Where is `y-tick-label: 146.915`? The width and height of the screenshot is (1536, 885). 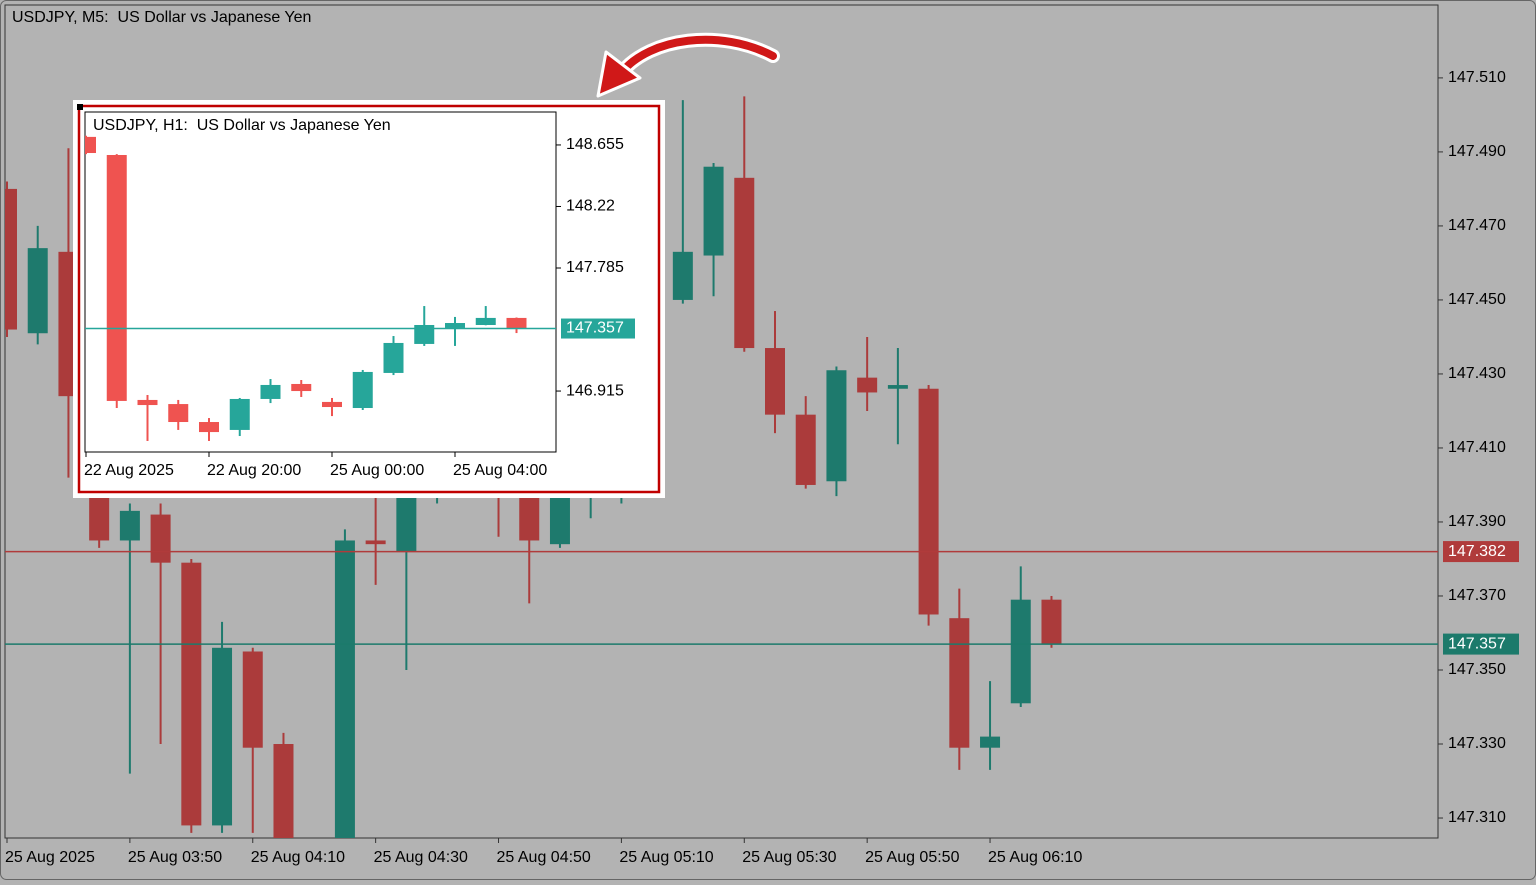 y-tick-label: 146.915 is located at coordinates (595, 390).